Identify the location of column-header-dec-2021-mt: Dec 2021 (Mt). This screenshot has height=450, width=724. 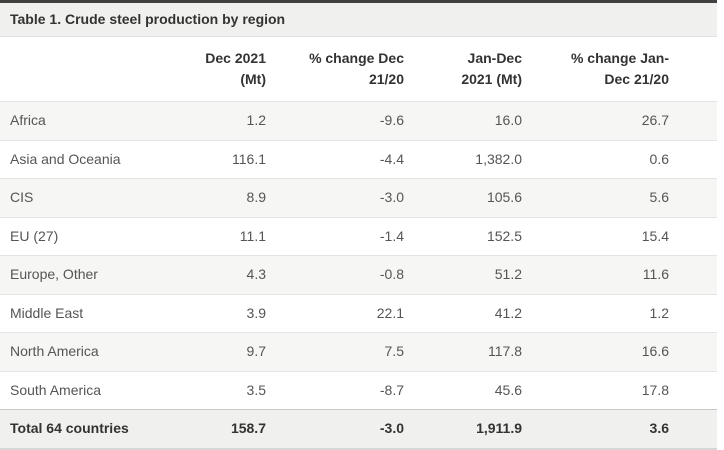
(235, 68).